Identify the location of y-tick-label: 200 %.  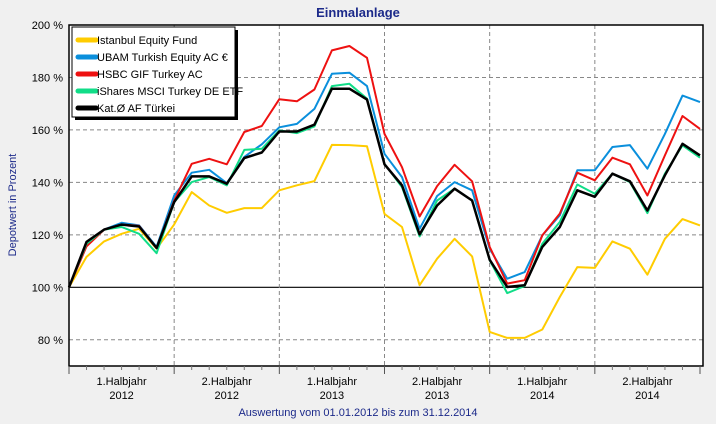
(47, 26).